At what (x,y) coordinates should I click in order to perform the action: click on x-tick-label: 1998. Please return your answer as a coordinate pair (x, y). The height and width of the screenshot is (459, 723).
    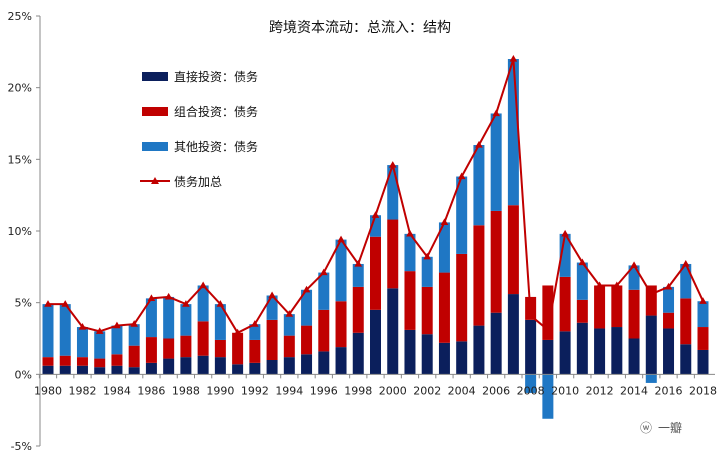
    Looking at the image, I should click on (358, 390).